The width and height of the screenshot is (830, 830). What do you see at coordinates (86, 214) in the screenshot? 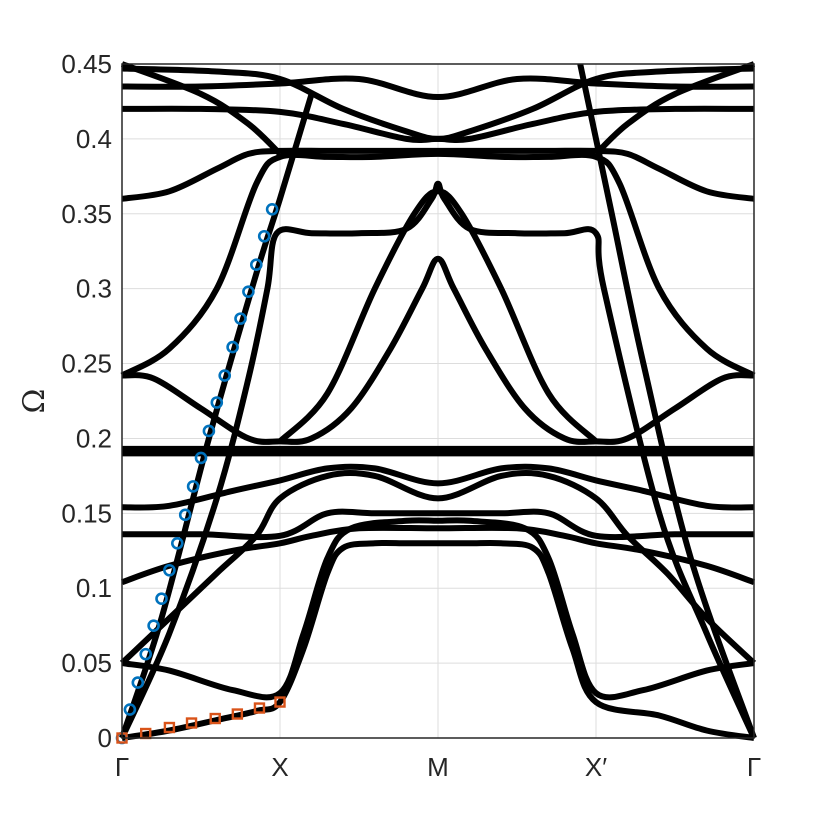
I see `y-tick-label: 0.35` at bounding box center [86, 214].